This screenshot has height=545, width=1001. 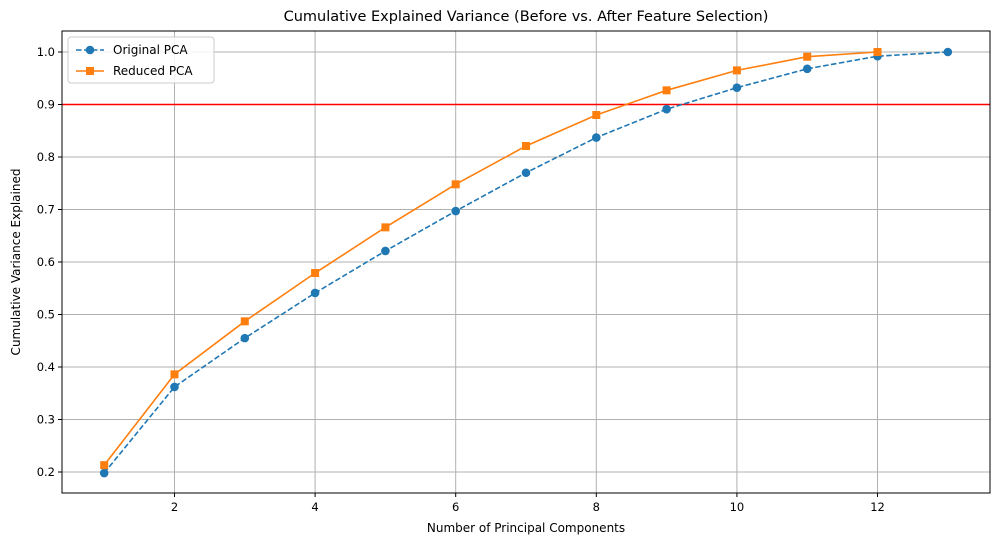 I want to click on x-axis-label: Number of Principal Components, so click(x=526, y=528).